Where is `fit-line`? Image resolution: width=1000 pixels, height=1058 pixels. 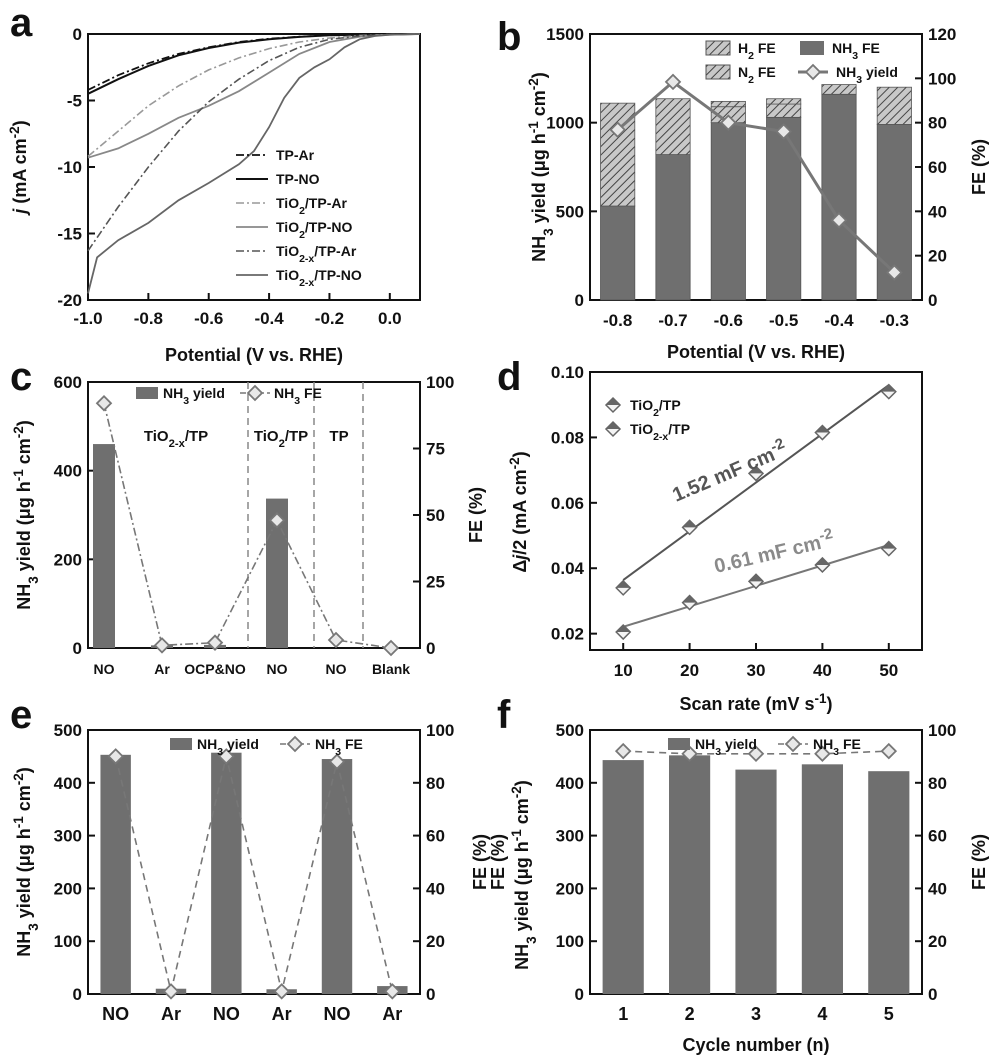
fit-line is located at coordinates (756, 482).